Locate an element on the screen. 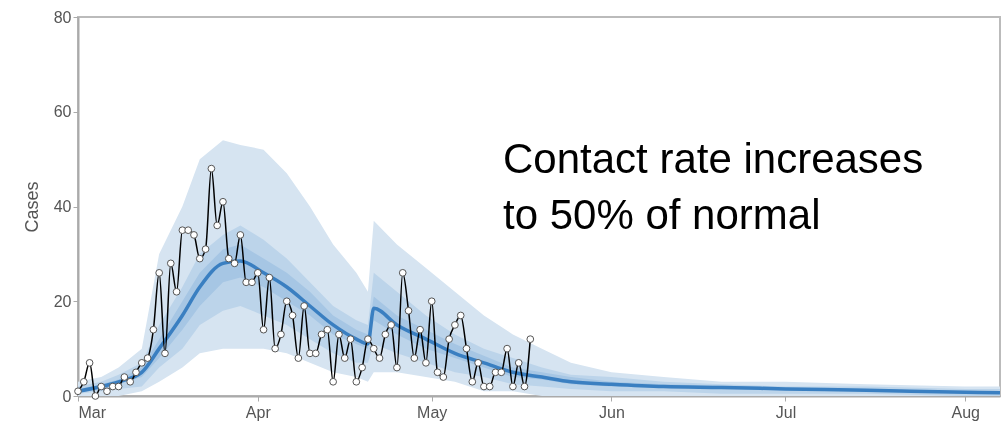 This screenshot has height=426, width=1002. y-tick-label: 20 is located at coordinates (62, 301).